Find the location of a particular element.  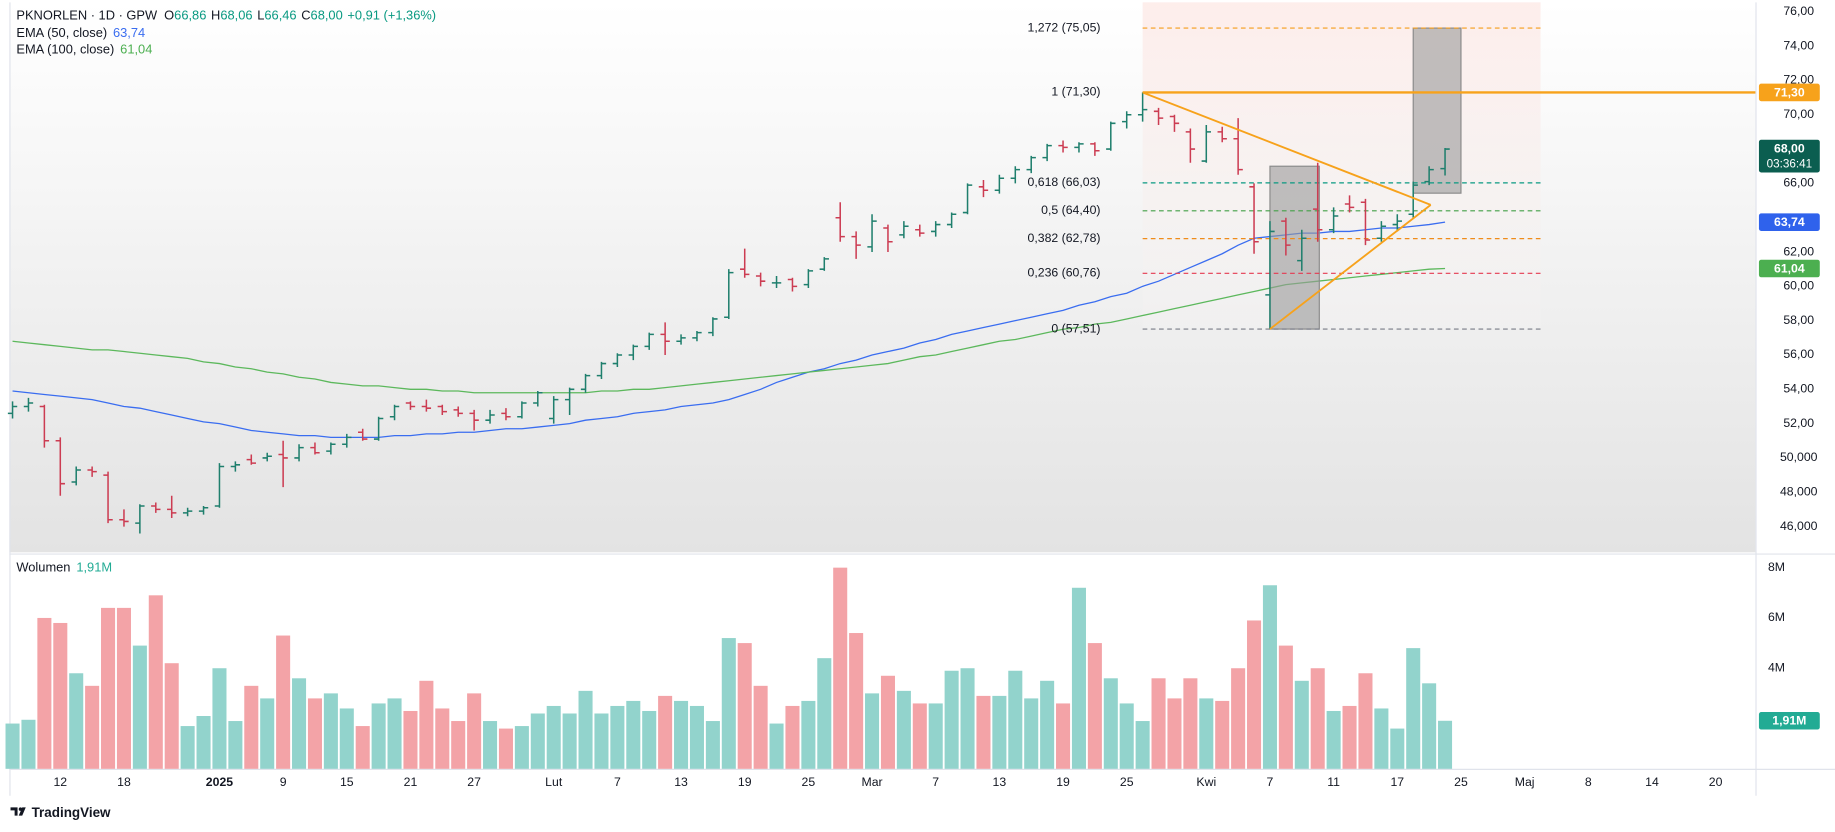

ohlc-value: 68,00 is located at coordinates (327, 15).